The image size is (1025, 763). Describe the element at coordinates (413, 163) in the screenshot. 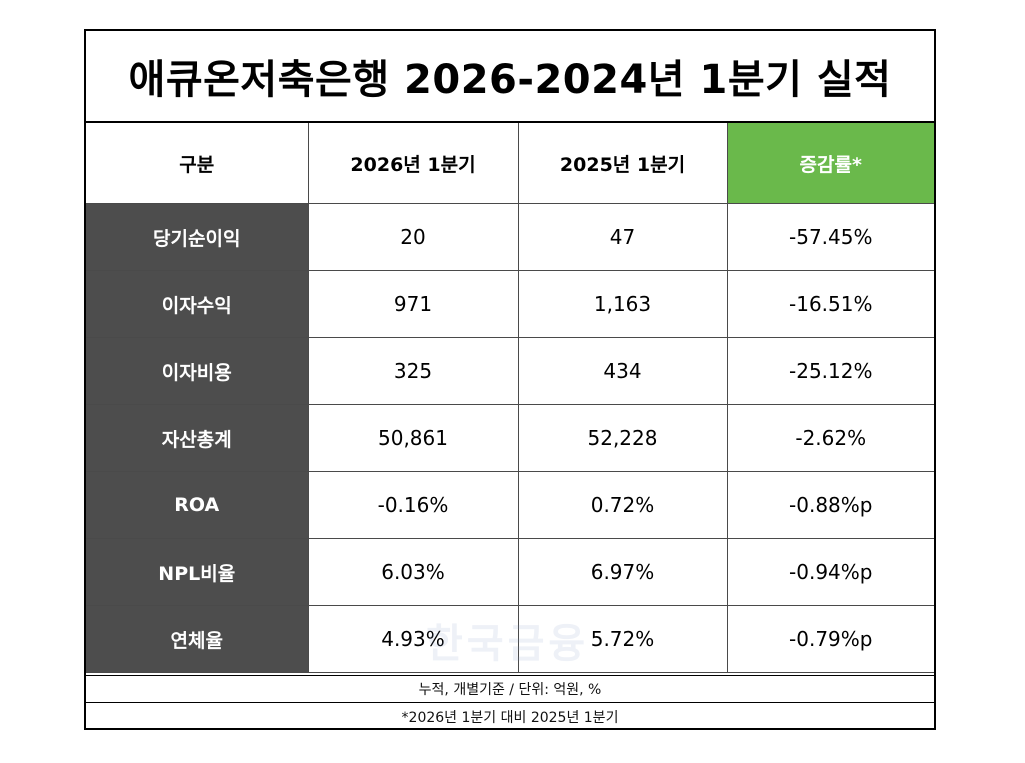

I see `header-2026-q1: 2026년 1분기` at that location.